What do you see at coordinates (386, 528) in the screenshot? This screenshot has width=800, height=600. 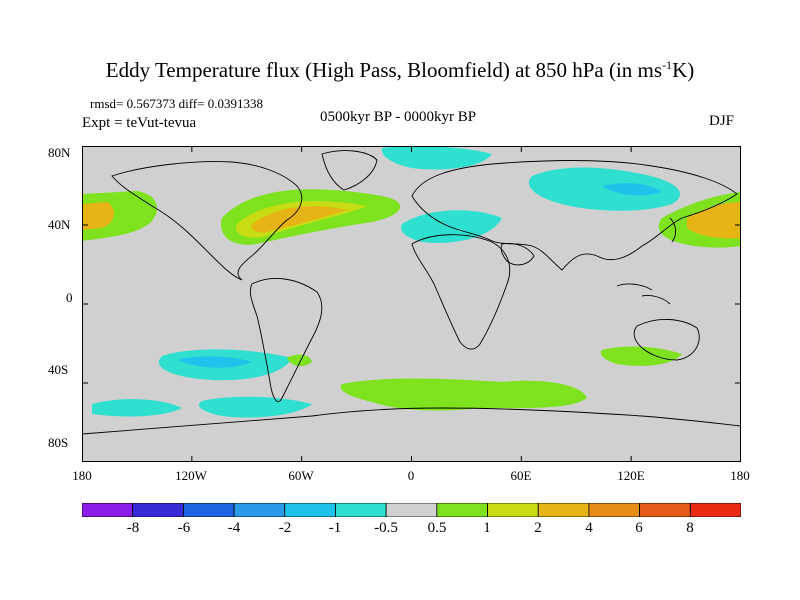 I see `colorbar-label: -0.5` at bounding box center [386, 528].